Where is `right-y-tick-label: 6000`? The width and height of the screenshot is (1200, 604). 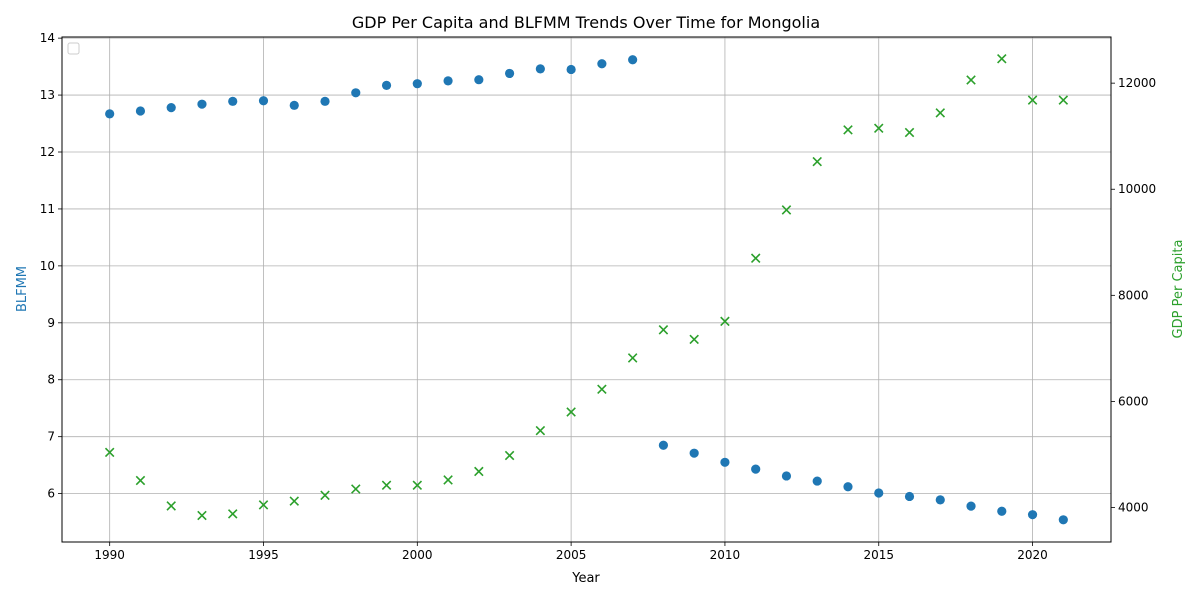
right-y-tick-label: 6000 is located at coordinates (1133, 401).